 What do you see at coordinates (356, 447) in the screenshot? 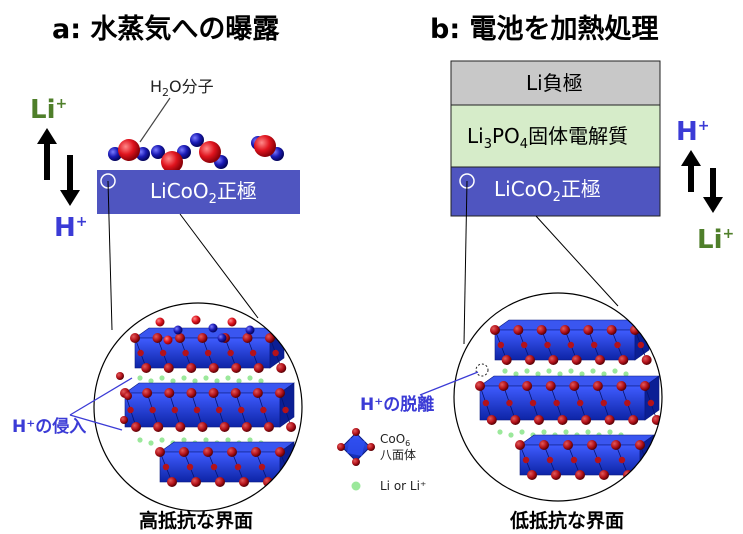
I see `octahedron-legend-icon` at bounding box center [356, 447].